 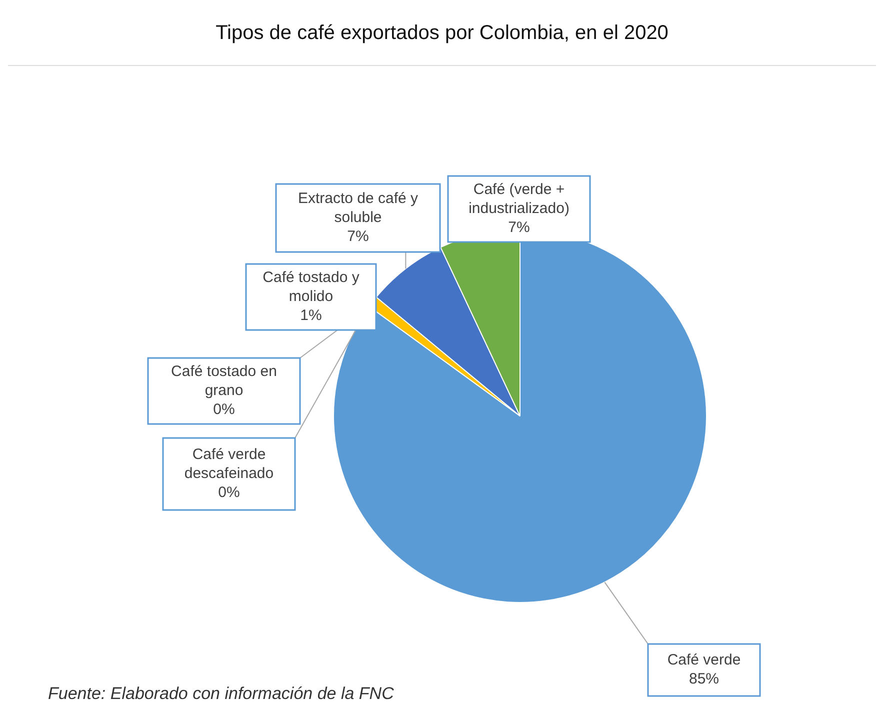 I want to click on data-label: 1%, so click(x=311, y=315).